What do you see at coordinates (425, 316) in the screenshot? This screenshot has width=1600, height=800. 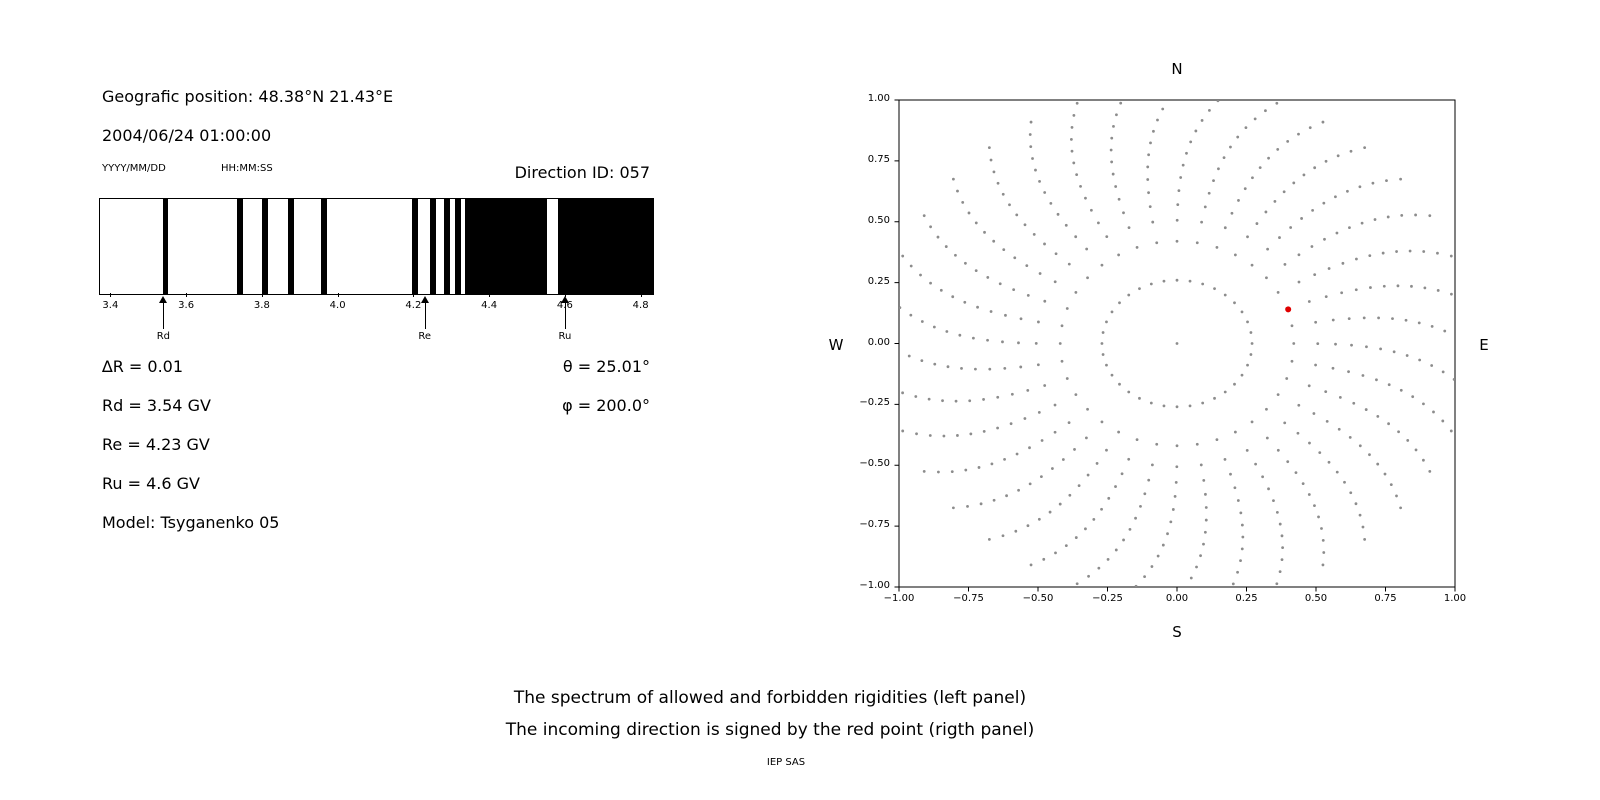 I see `marker-arrow-shaft` at bounding box center [425, 316].